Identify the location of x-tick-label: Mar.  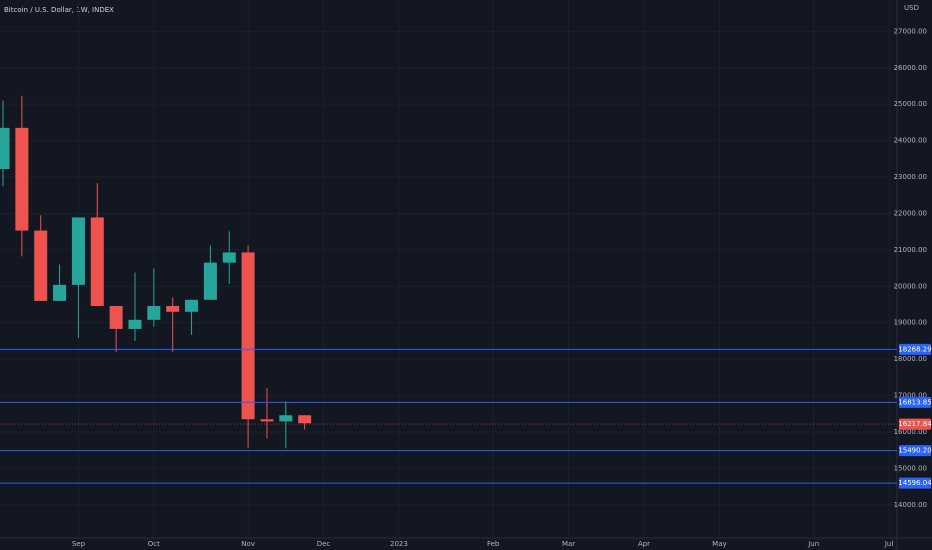
(568, 544).